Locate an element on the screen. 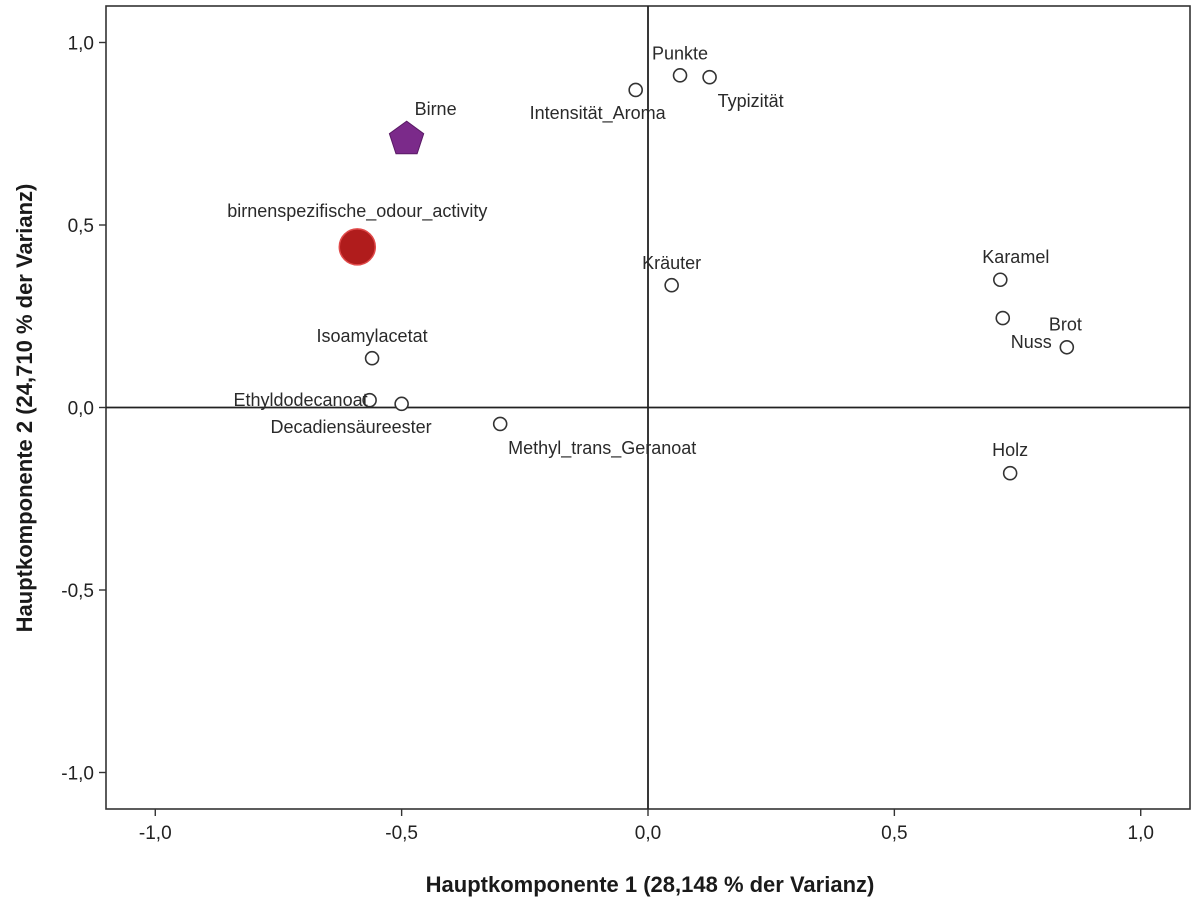  x-axis-ticks: -1,0 -0,5 0,0 0,5 1,0 is located at coordinates (646, 826).